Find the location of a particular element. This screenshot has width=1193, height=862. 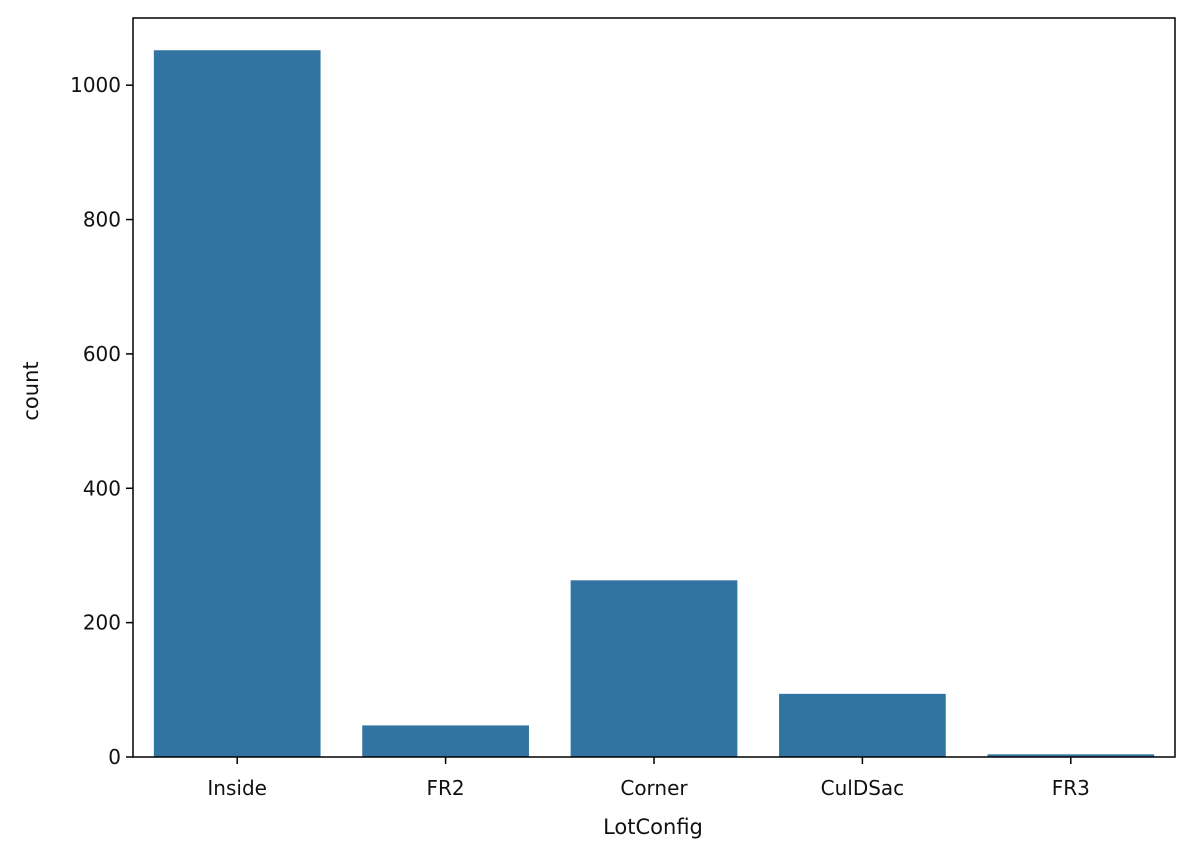

y-tick-label: 1000 is located at coordinates (95, 85).